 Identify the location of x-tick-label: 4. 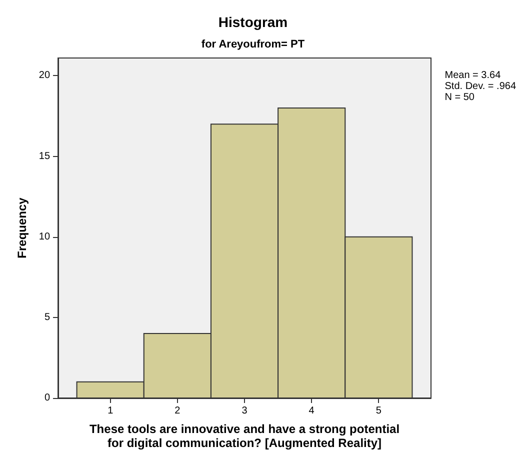
(311, 411).